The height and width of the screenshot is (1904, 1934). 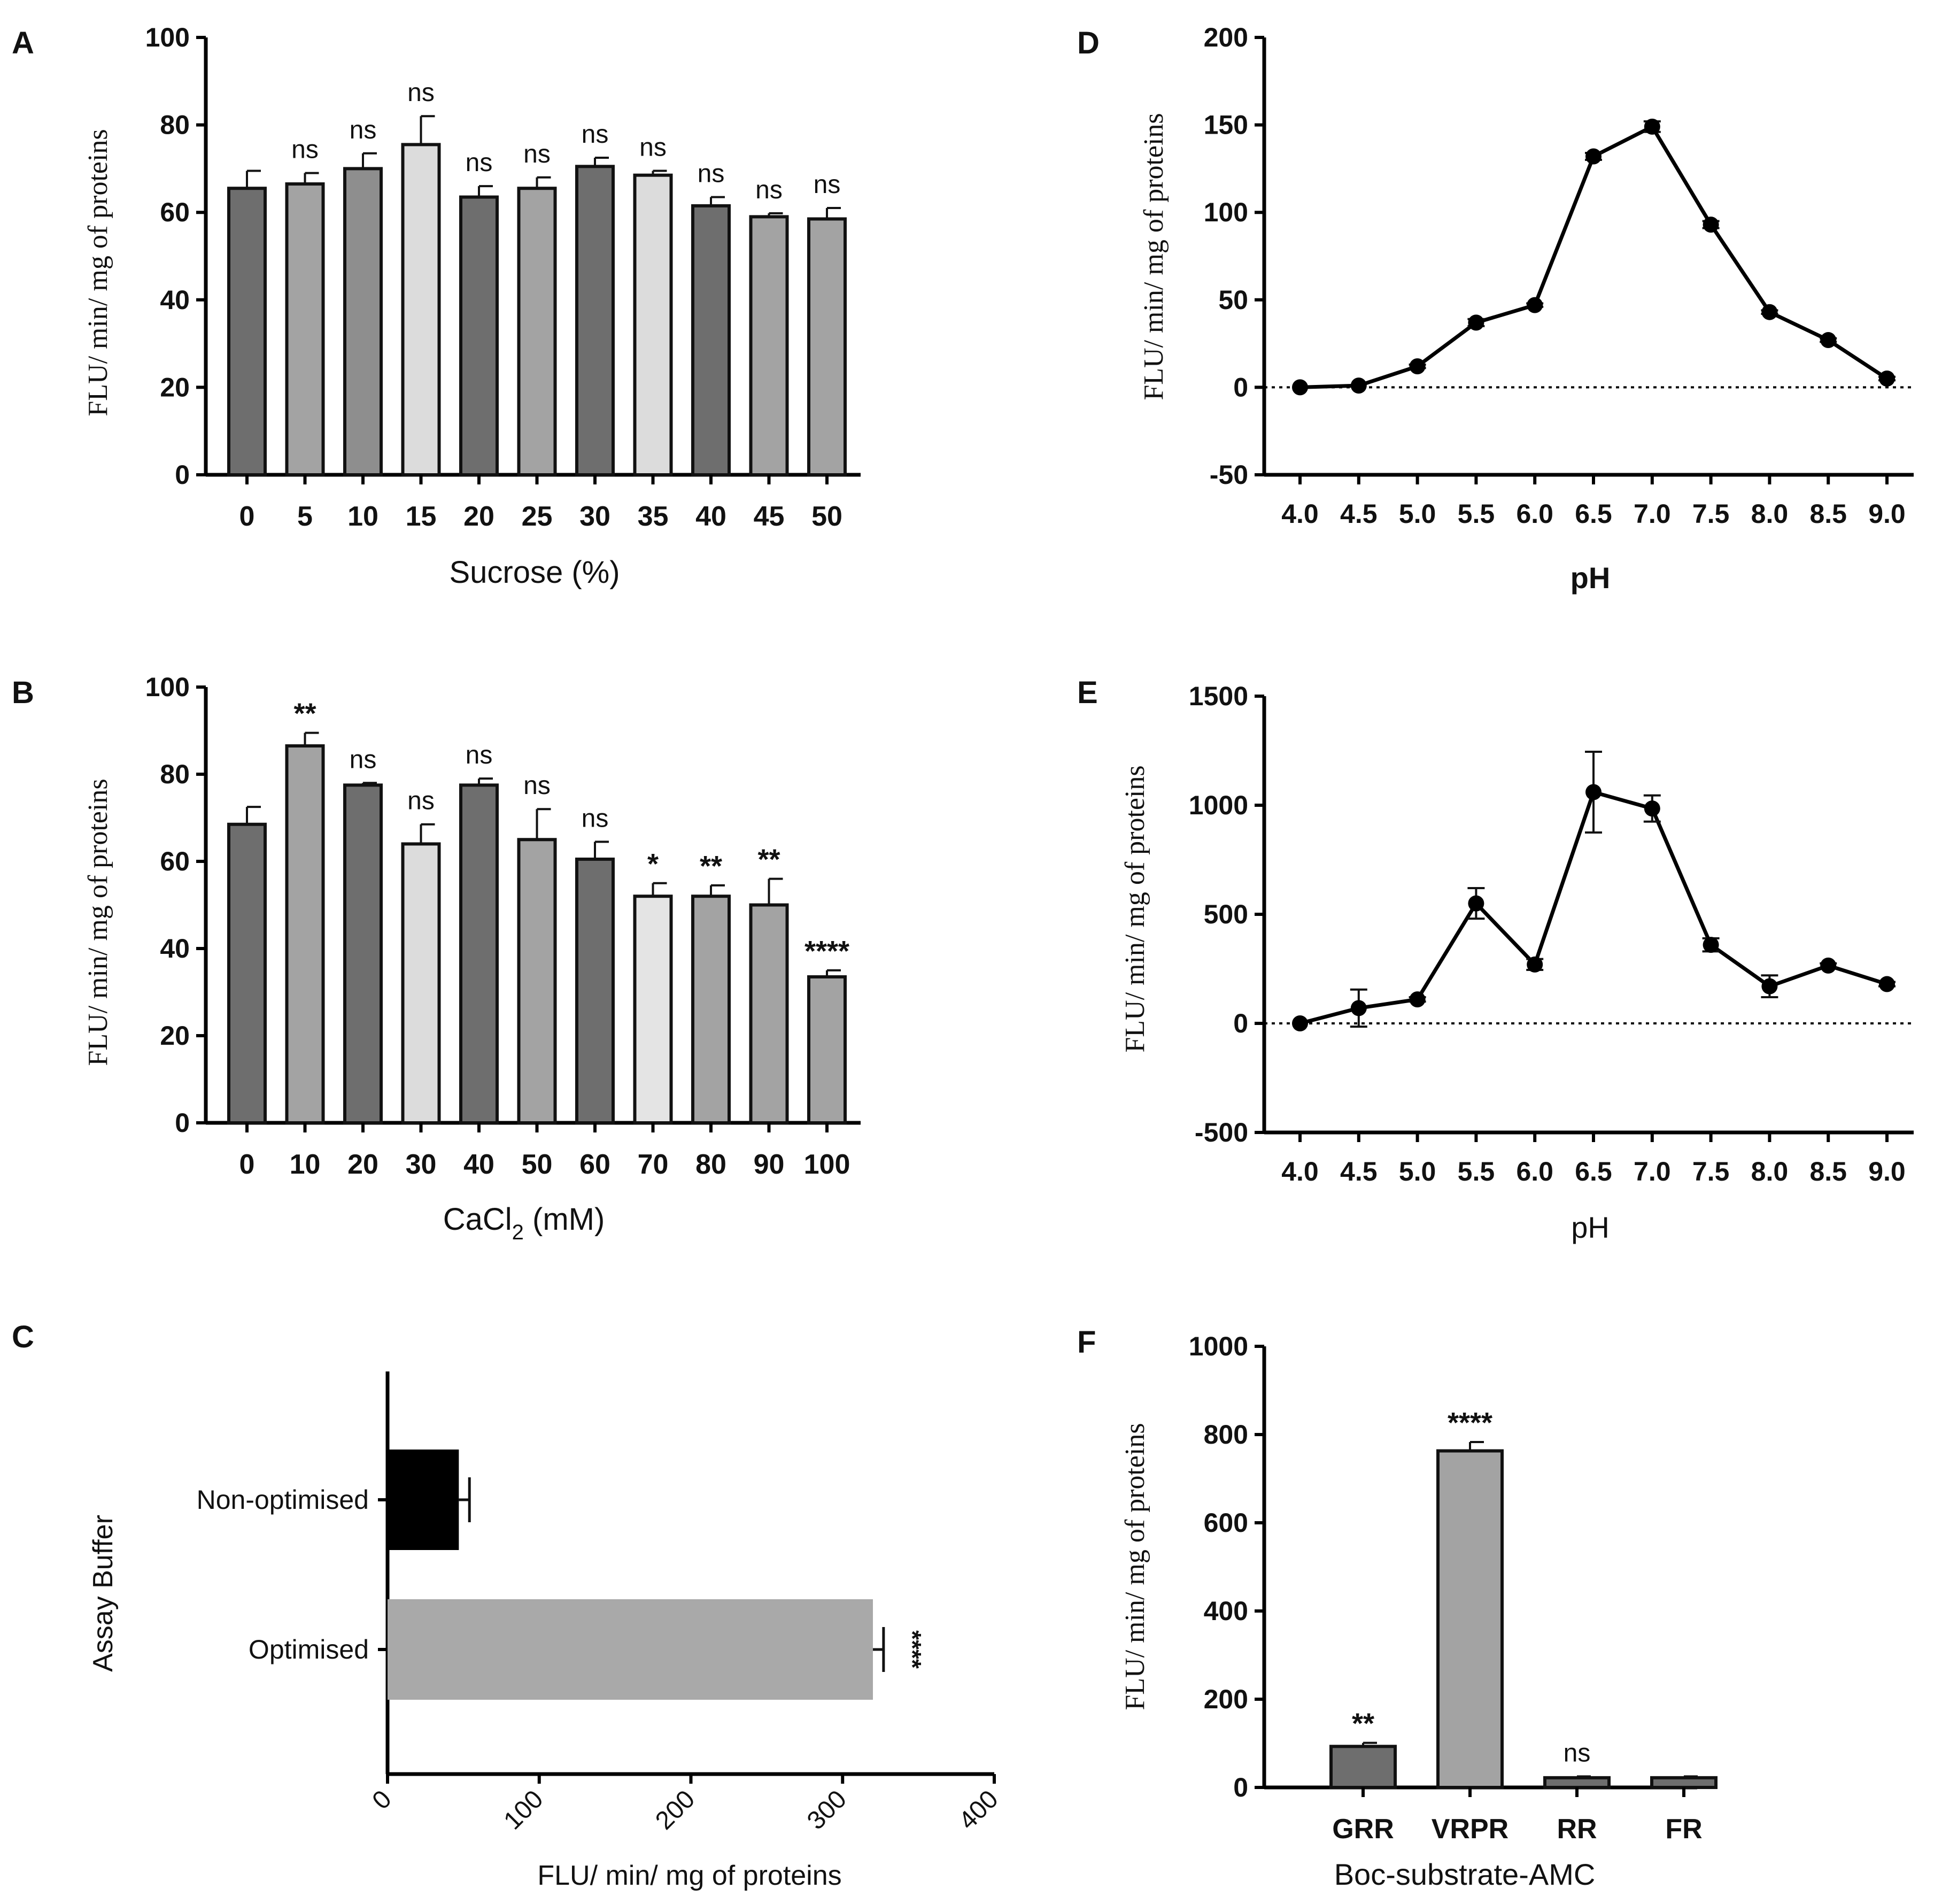 What do you see at coordinates (827, 1164) in the screenshot?
I see `panel-b-x-tick-label: 100` at bounding box center [827, 1164].